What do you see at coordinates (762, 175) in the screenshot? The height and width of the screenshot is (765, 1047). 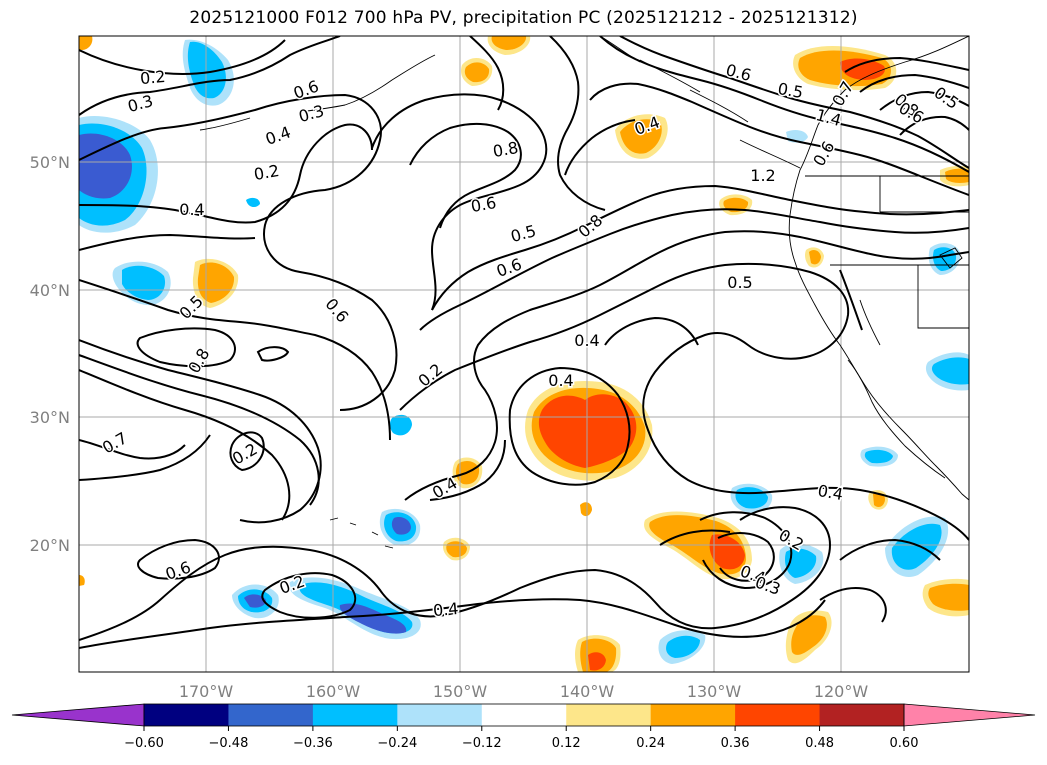 I see `contour-label: 1.2` at bounding box center [762, 175].